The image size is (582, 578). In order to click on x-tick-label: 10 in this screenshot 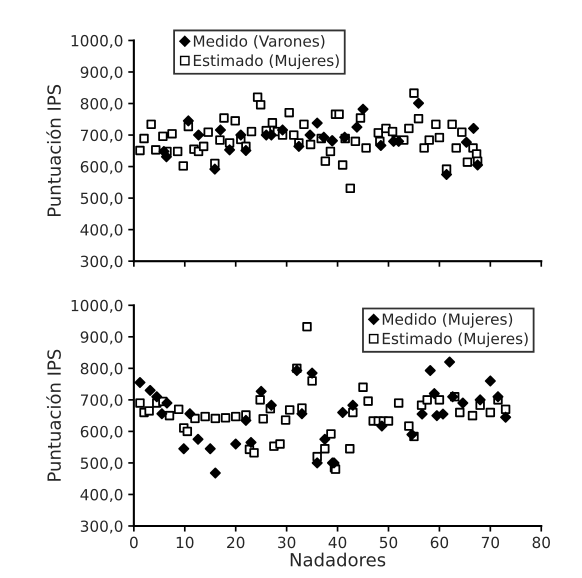, I will do `click(185, 542)`.